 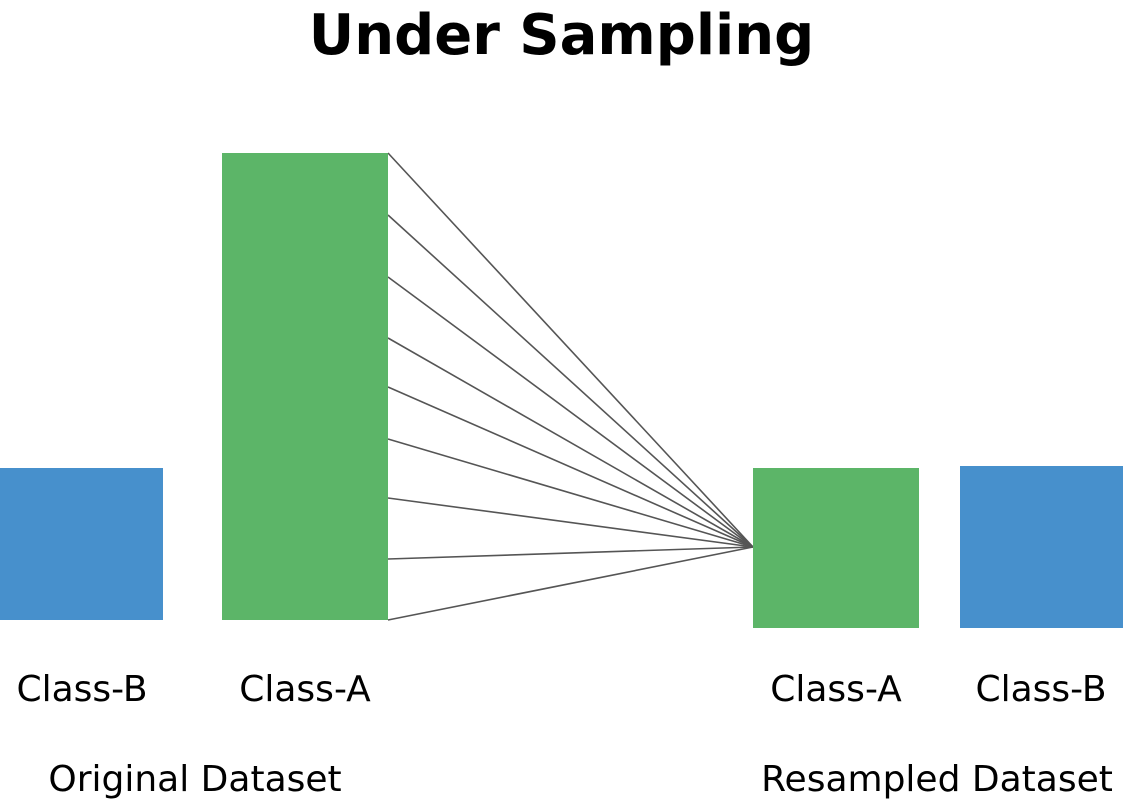 I want to click on resampled-class-b-label: Class-B, so click(x=1041, y=689).